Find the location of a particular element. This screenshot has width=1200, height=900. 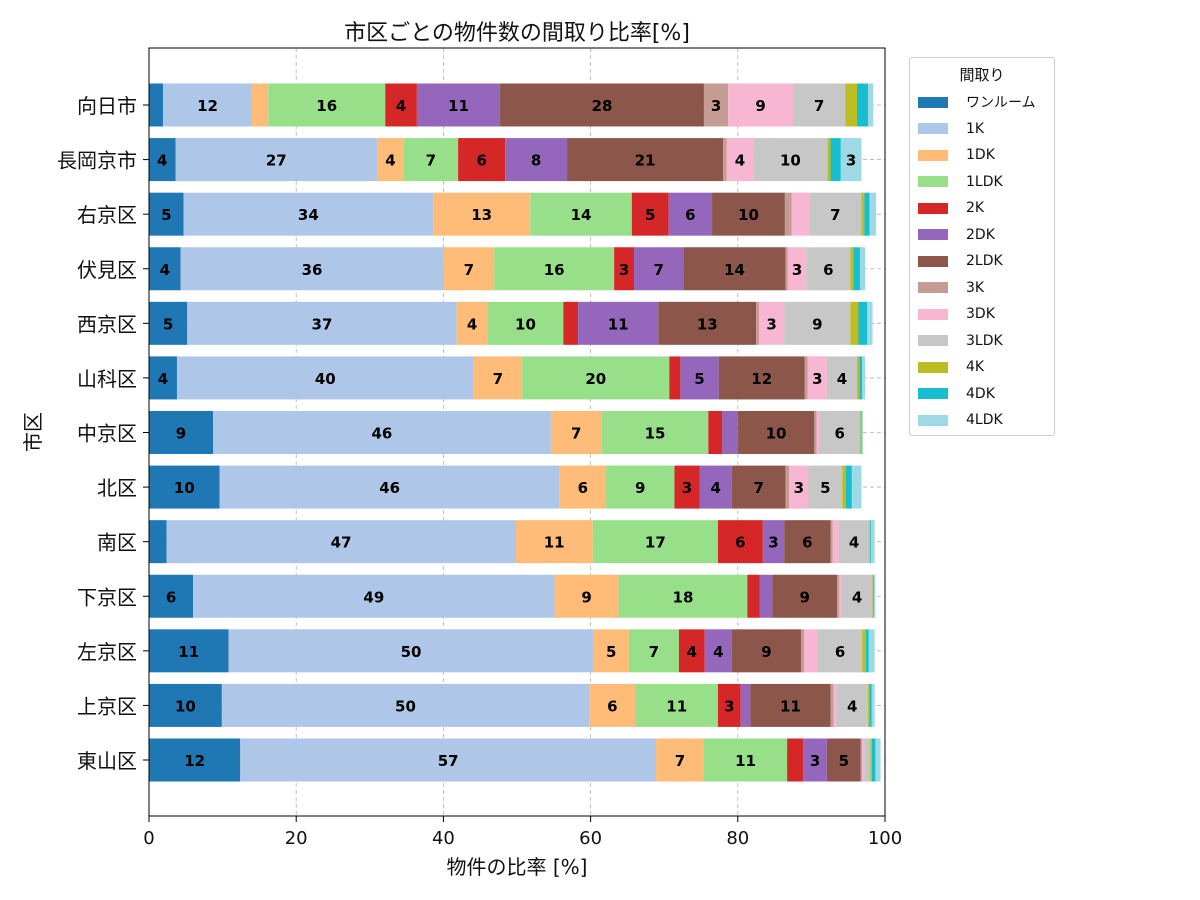

y-tick-label: 長岡京市 is located at coordinates (97, 161).